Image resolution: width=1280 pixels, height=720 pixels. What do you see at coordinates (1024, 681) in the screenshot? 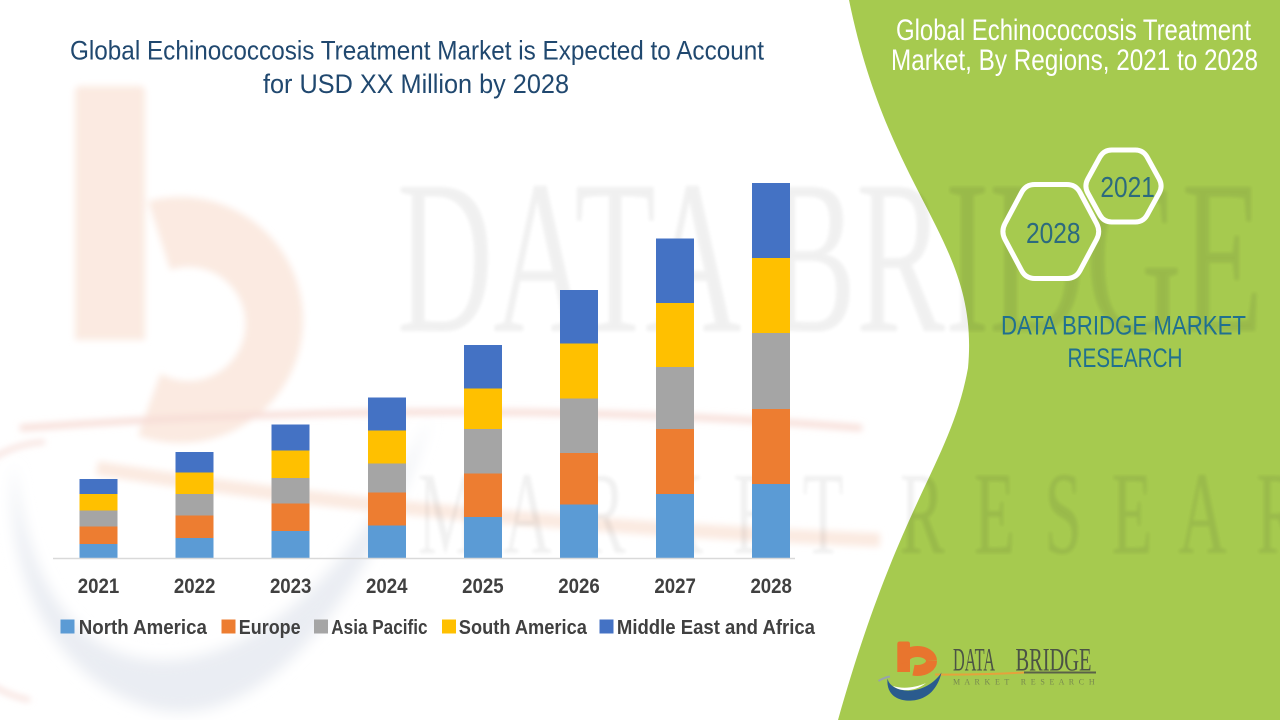
I see `svg-text: M A R K E T R E S E A R C H` at bounding box center [1024, 681].